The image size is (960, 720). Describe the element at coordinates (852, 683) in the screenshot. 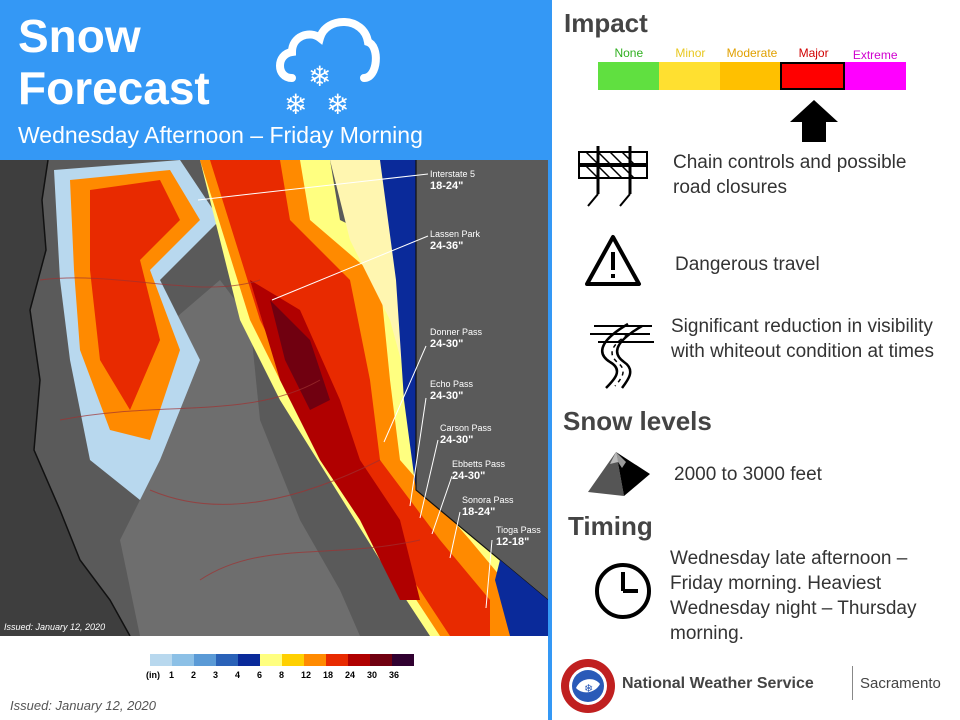

I see `footer-separator` at that location.